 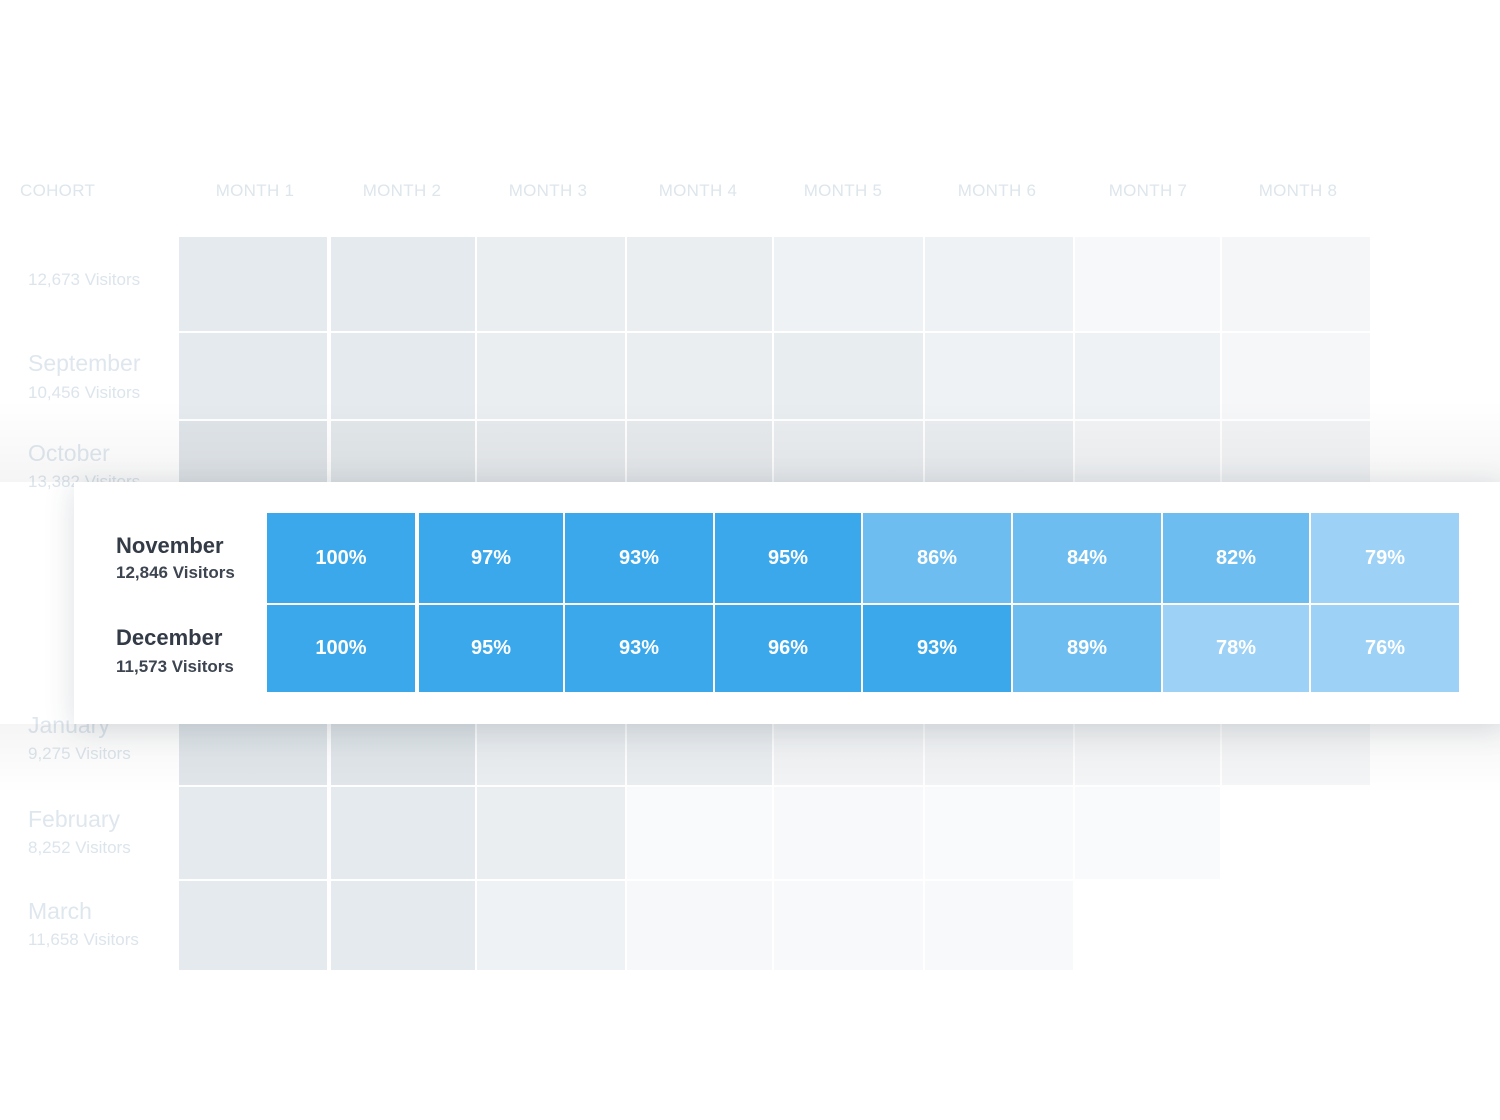 I want to click on retention-cell: 86%, so click(x=937, y=558).